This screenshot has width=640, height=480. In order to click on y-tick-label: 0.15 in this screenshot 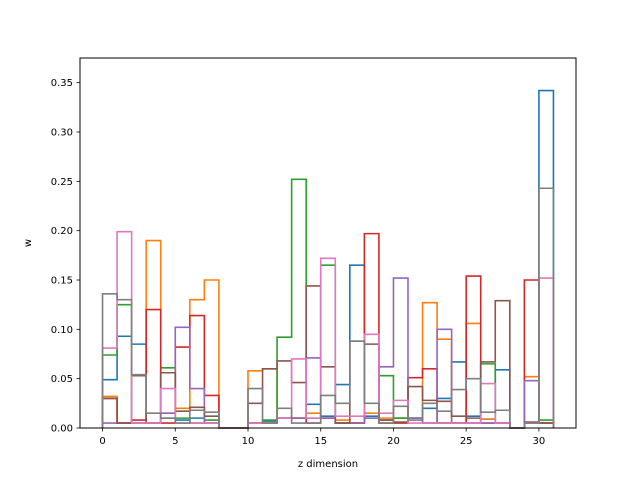, I will do `click(62, 281)`.